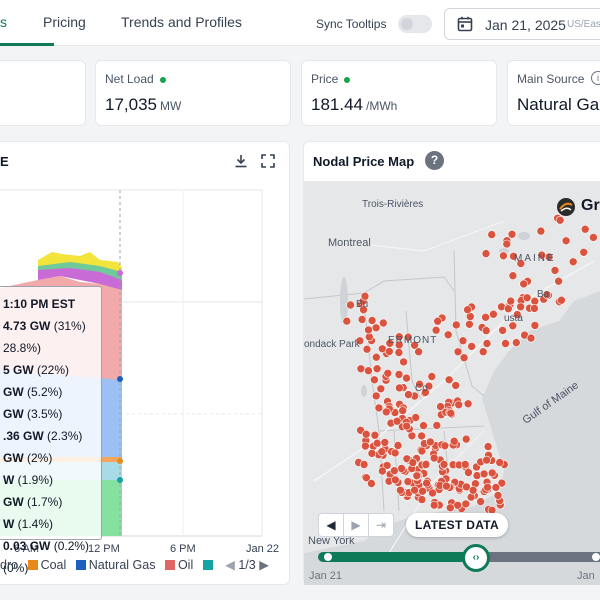 This screenshot has width=600, height=600. What do you see at coordinates (457, 525) in the screenshot?
I see `latest-data-button: LATEST DATA` at bounding box center [457, 525].